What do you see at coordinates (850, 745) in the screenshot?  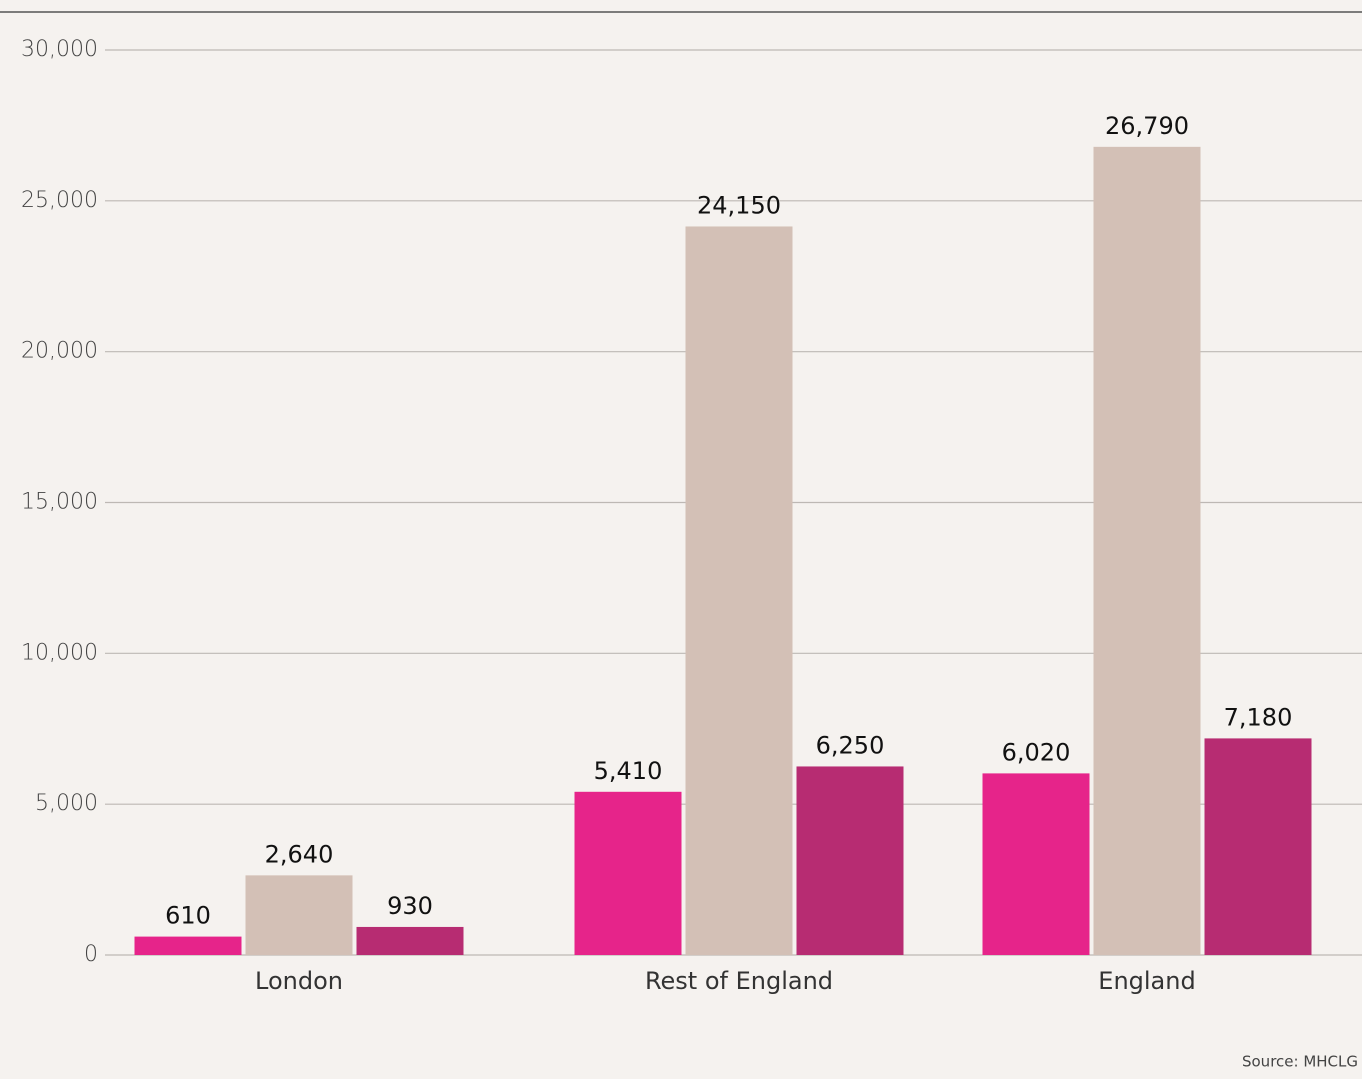 I see `value-label: 6,250` at bounding box center [850, 745].